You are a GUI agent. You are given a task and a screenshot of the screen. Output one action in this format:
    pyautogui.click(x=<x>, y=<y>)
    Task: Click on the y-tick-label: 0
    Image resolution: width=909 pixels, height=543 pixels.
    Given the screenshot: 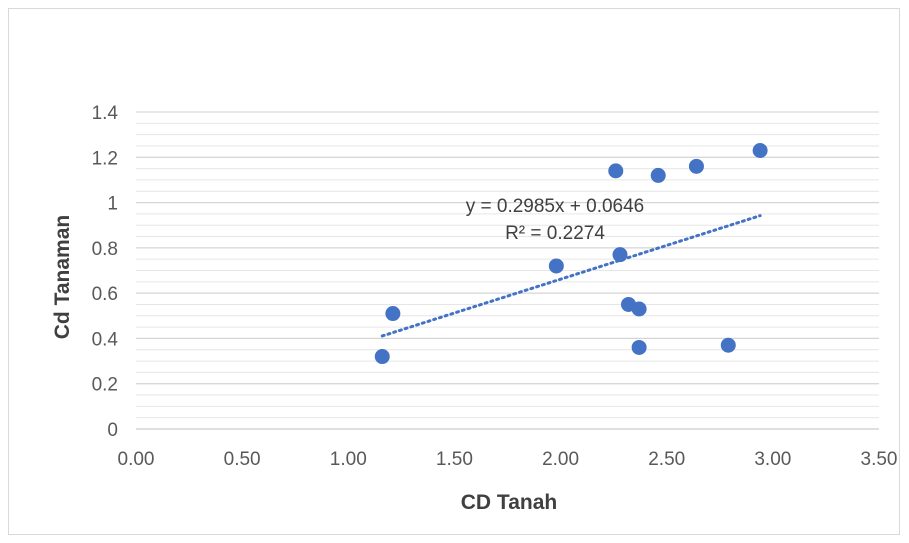 What is the action you would take?
    pyautogui.click(x=112, y=430)
    